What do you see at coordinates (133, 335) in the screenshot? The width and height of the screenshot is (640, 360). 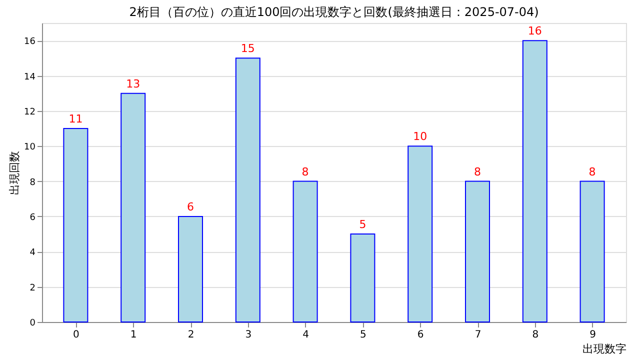 I see `x-tick-label: 1` at bounding box center [133, 335].